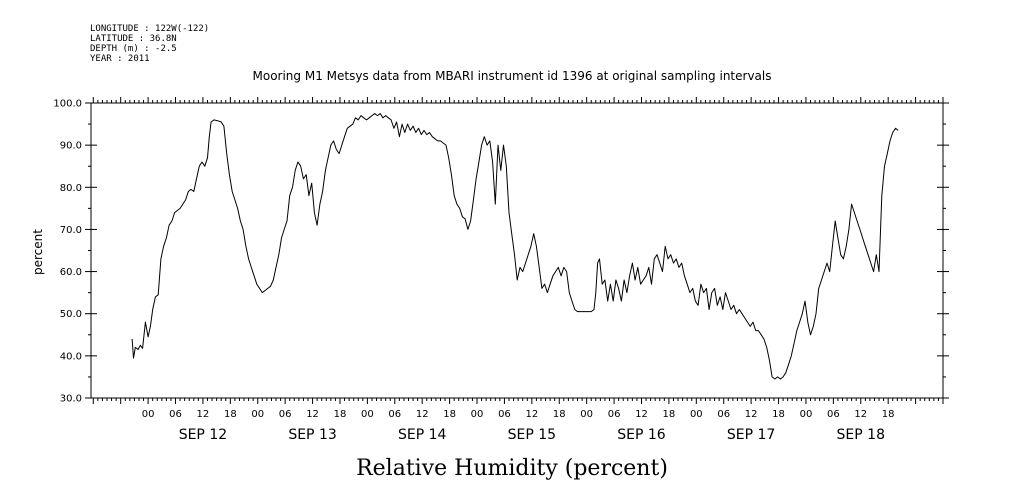 The image size is (1009, 504). What do you see at coordinates (861, 435) in the screenshot?
I see `x-day-label: SEP 18` at bounding box center [861, 435].